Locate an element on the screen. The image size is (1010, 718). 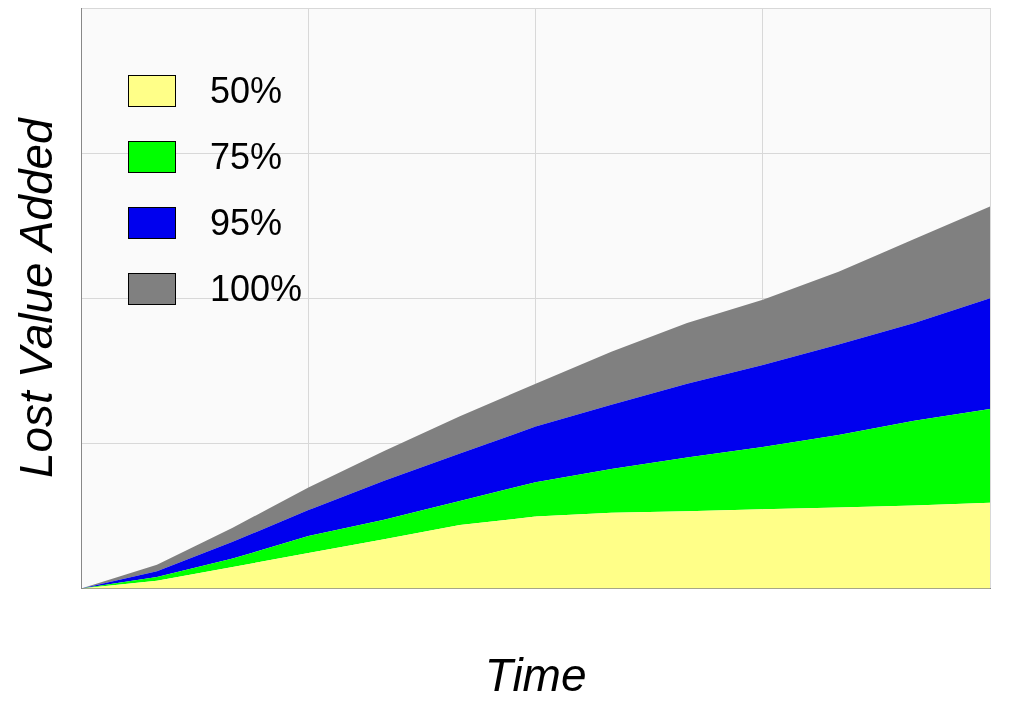
legend-label: 50% is located at coordinates (246, 91).